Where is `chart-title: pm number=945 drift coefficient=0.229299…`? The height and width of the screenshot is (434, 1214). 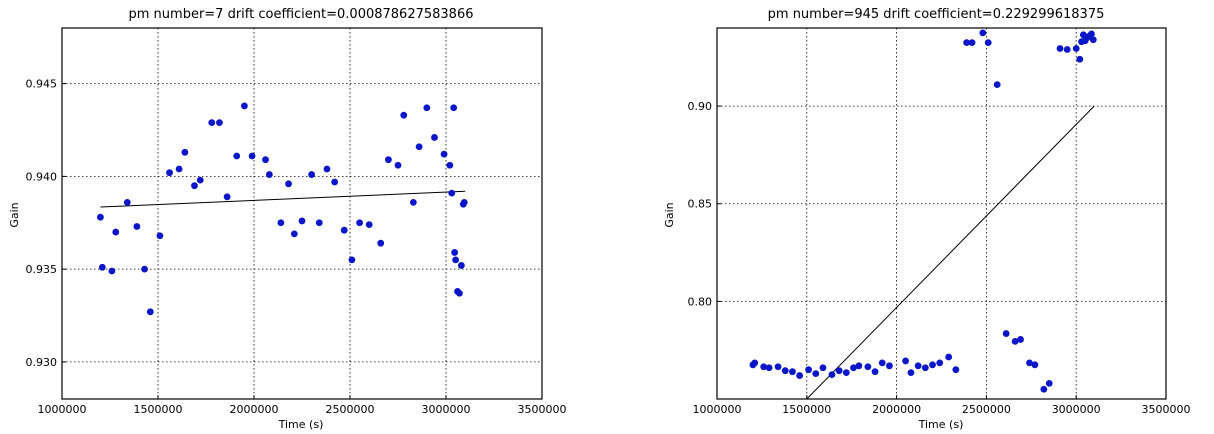 chart-title: pm number=945 drift coefficient=0.229299… is located at coordinates (936, 14).